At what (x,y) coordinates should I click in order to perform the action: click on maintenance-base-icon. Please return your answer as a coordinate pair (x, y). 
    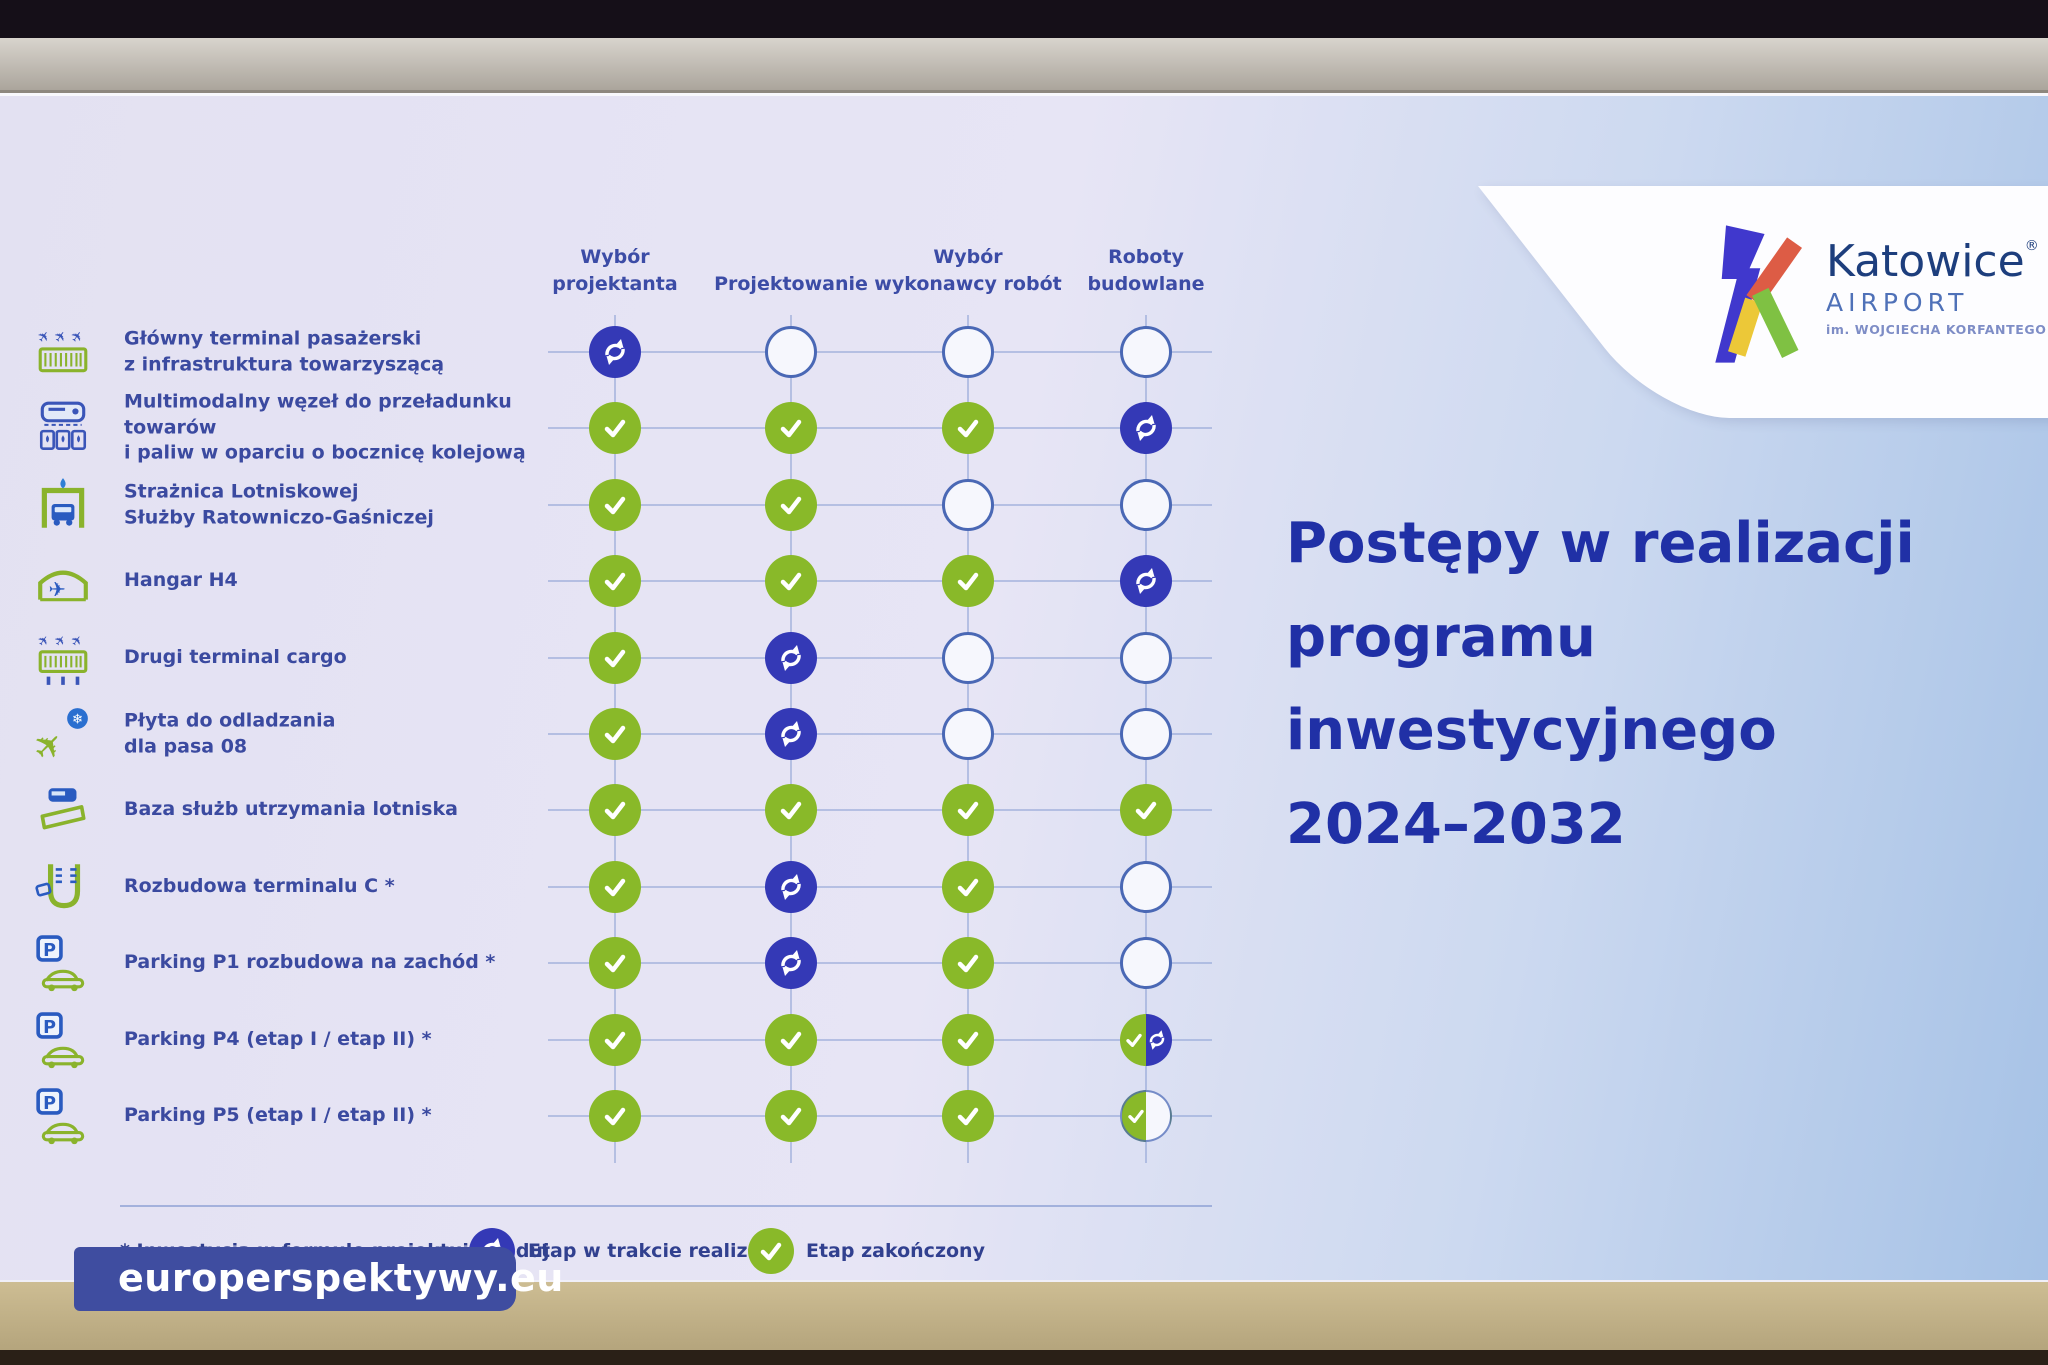
    Looking at the image, I should click on (63, 810).